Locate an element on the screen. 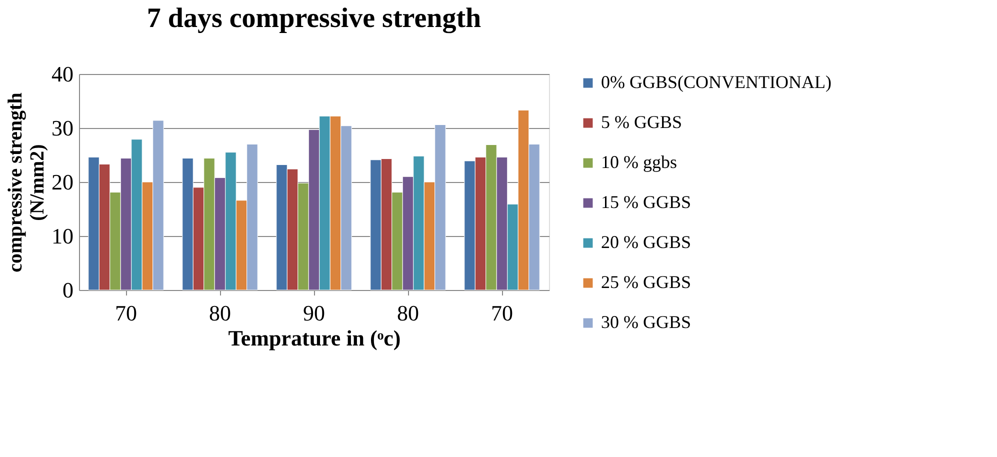  x-axis-title: Temprature in (ᵒc) is located at coordinates (314, 338).